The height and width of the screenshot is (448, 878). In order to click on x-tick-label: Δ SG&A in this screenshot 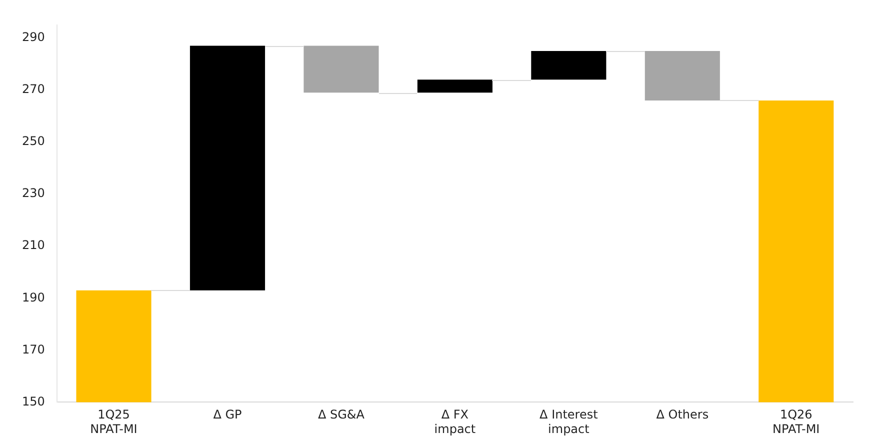, I will do `click(342, 415)`.